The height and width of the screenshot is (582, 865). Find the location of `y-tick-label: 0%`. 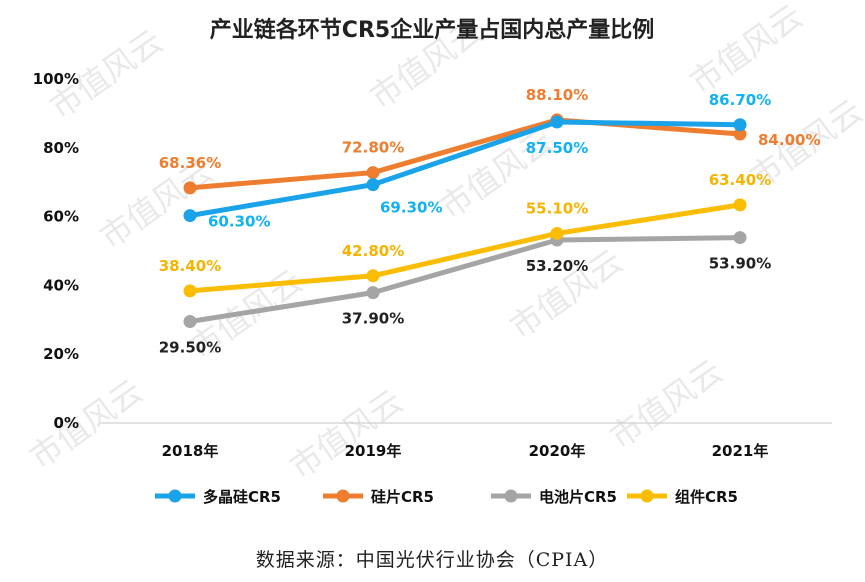

y-tick-label: 0% is located at coordinates (66, 423).